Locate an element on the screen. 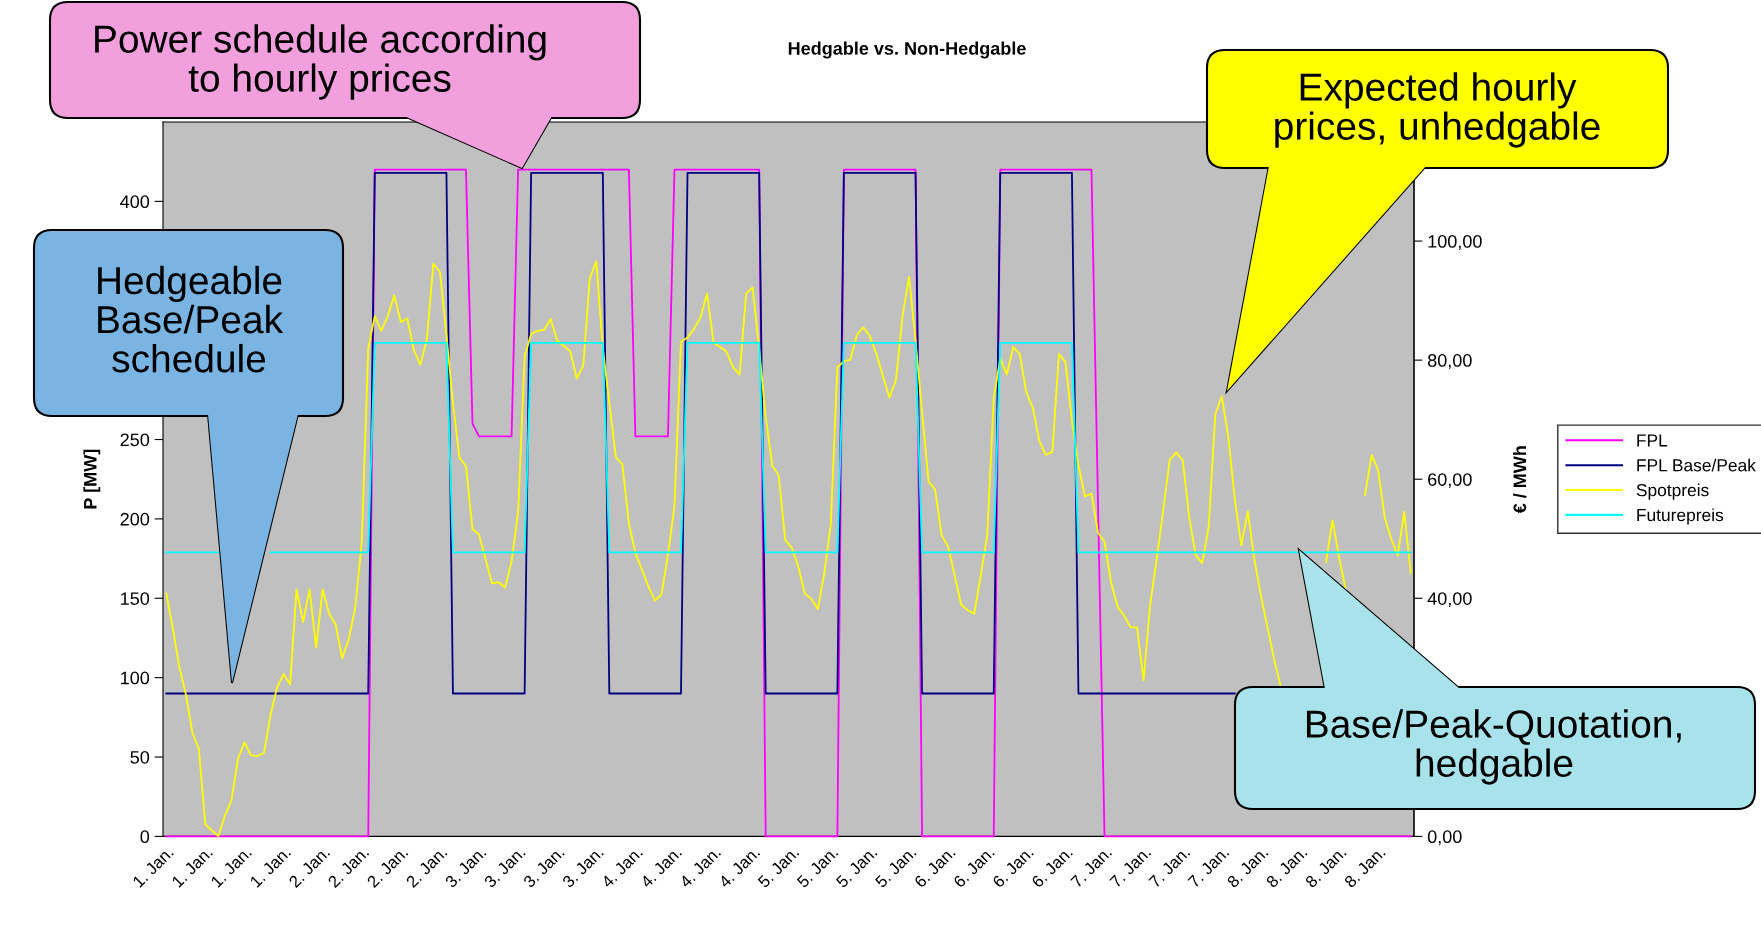 This screenshot has width=1761, height=934. annotation: Hedgeable Base/Peak schedule is located at coordinates (191, 319).